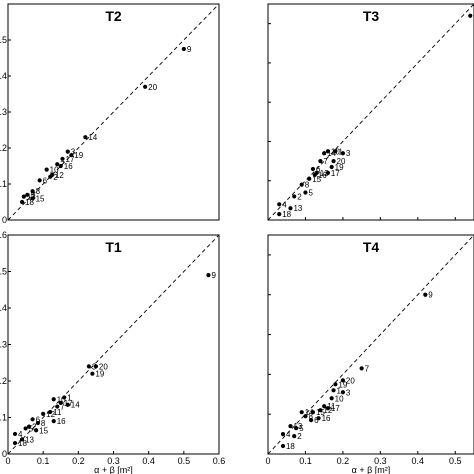 The image size is (474, 474). Describe the element at coordinates (113, 16) in the screenshot. I see `panel-title: T2` at that location.